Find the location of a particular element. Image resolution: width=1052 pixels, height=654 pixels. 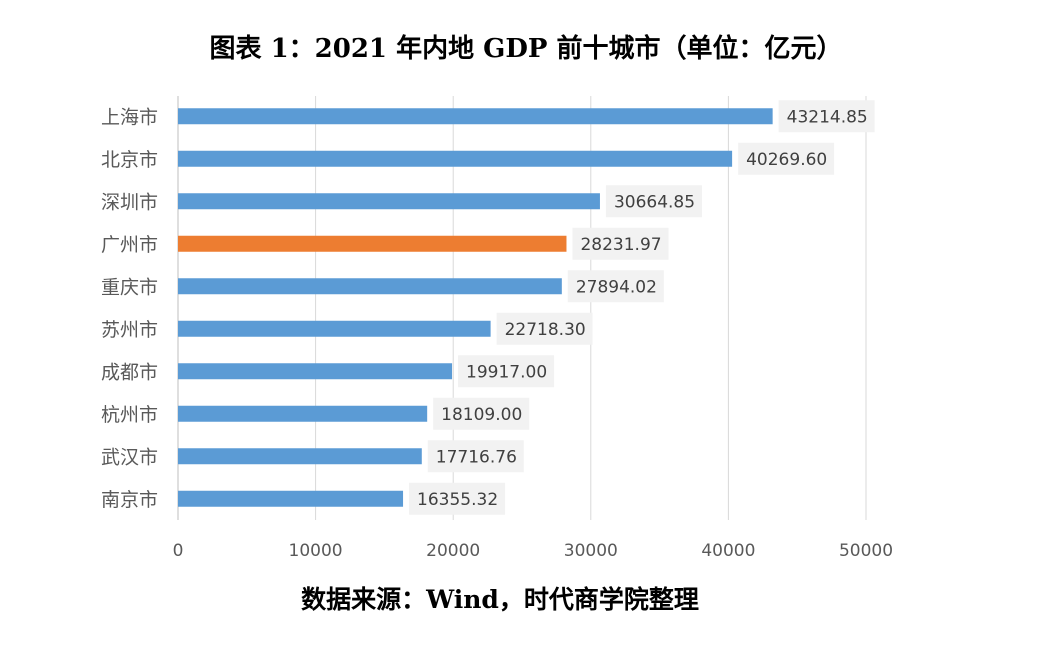

data-label: 19917.00 is located at coordinates (506, 372).